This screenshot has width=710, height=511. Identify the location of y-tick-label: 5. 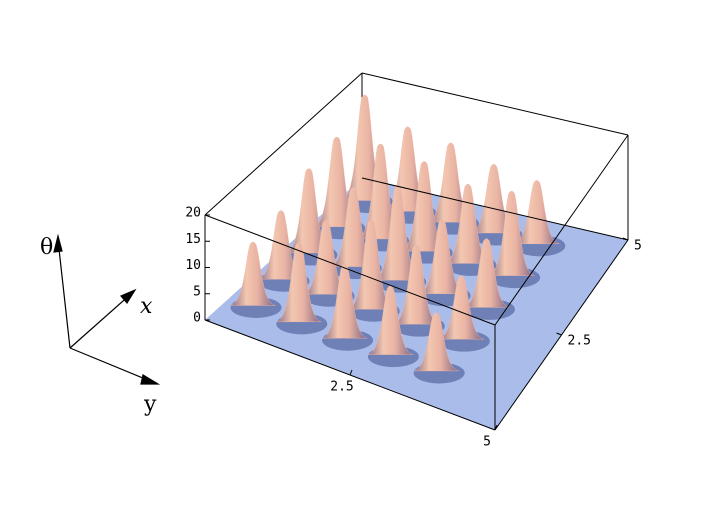
(487, 442).